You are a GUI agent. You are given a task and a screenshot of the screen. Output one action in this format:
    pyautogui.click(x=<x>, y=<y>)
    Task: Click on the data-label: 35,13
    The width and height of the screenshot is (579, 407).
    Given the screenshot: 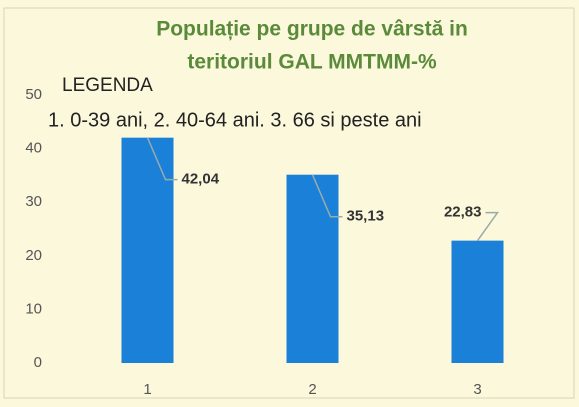 What is the action you would take?
    pyautogui.click(x=366, y=216)
    